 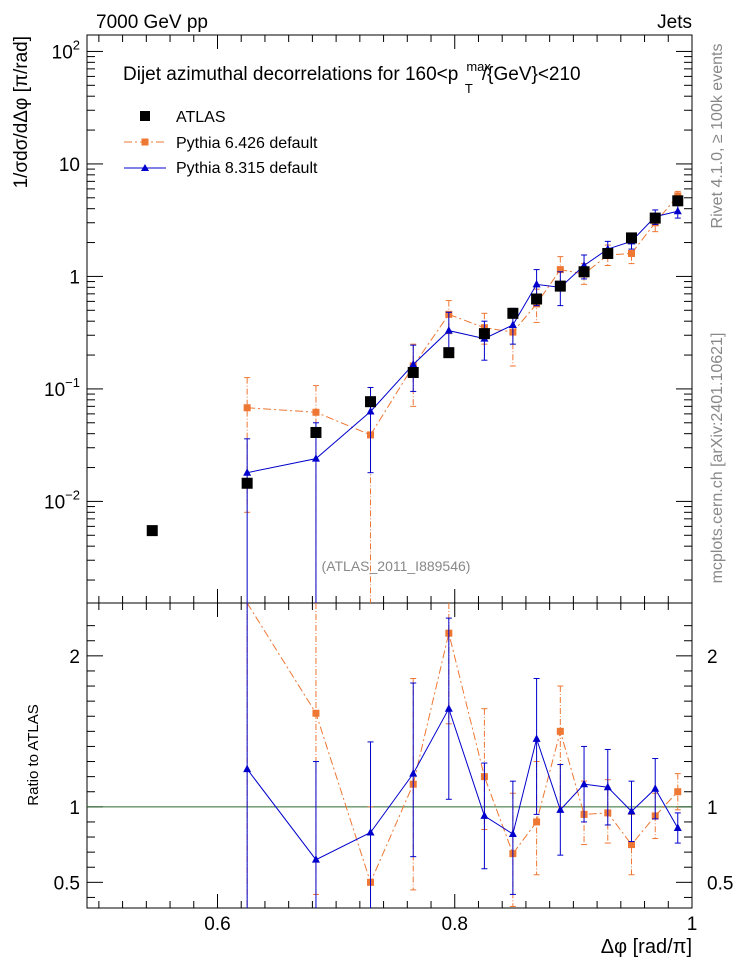 I want to click on legend-pythia8-marker, so click(x=145, y=167).